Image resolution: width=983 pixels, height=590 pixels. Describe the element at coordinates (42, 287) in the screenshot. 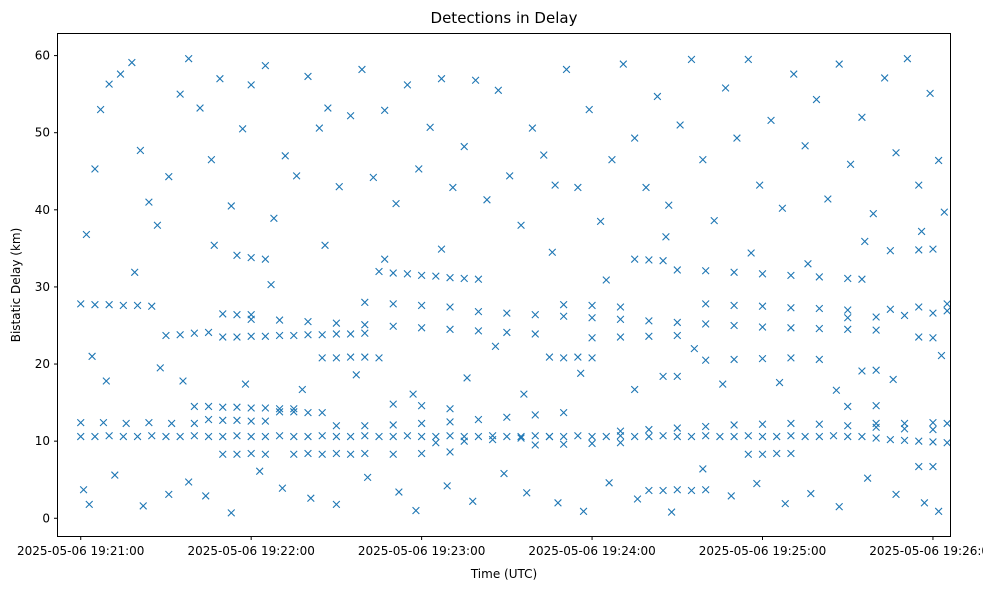

I see `y-tick-label: 30` at that location.